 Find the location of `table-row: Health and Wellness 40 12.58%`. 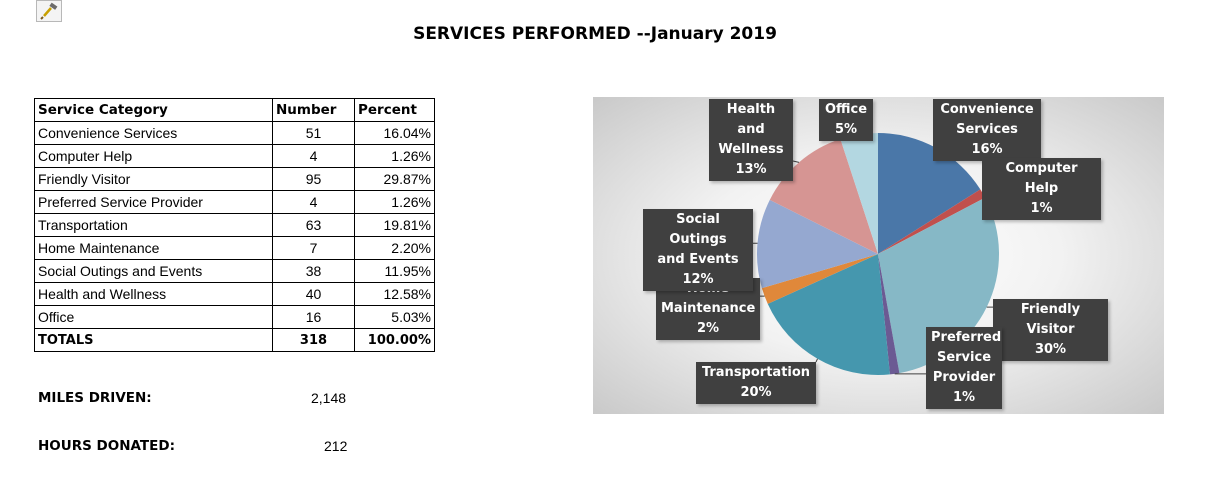

table-row: Health and Wellness 40 12.58% is located at coordinates (234, 294).